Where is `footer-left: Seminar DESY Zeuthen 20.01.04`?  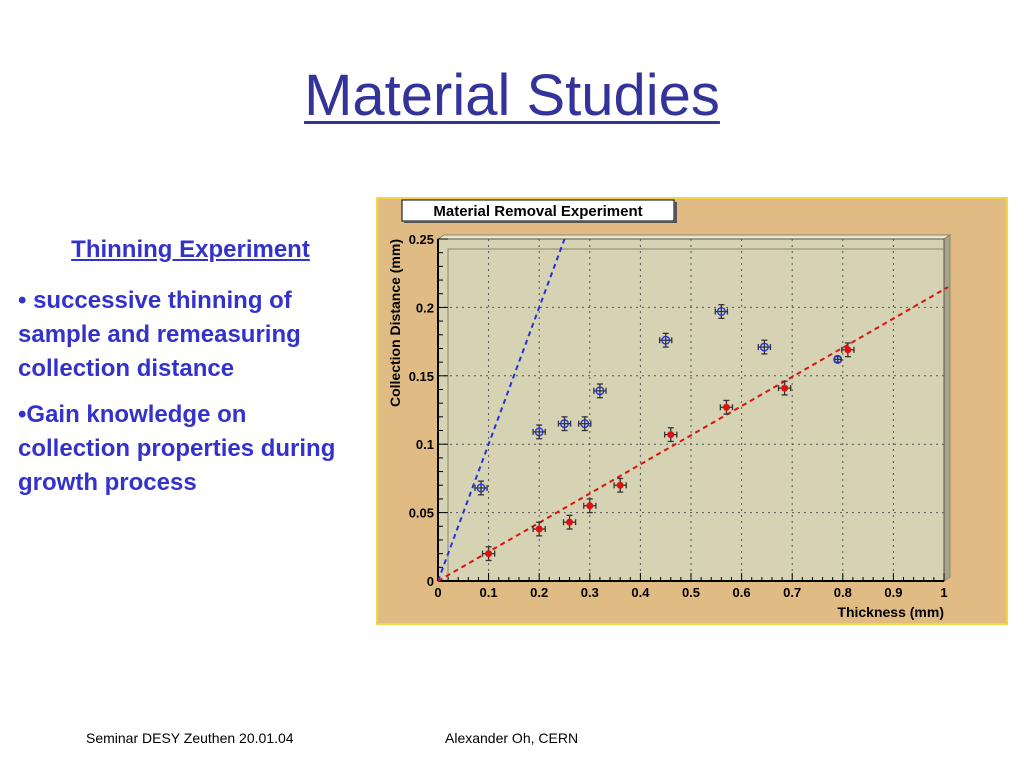
footer-left: Seminar DESY Zeuthen 20.01.04 is located at coordinates (190, 738).